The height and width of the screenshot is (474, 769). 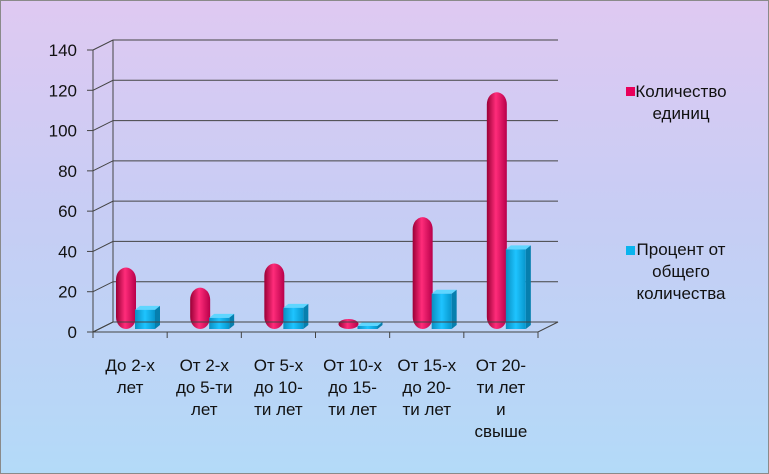 What do you see at coordinates (426, 387) in the screenshot?
I see `x-category-label-4: От 15-х до 20-ти лет` at bounding box center [426, 387].